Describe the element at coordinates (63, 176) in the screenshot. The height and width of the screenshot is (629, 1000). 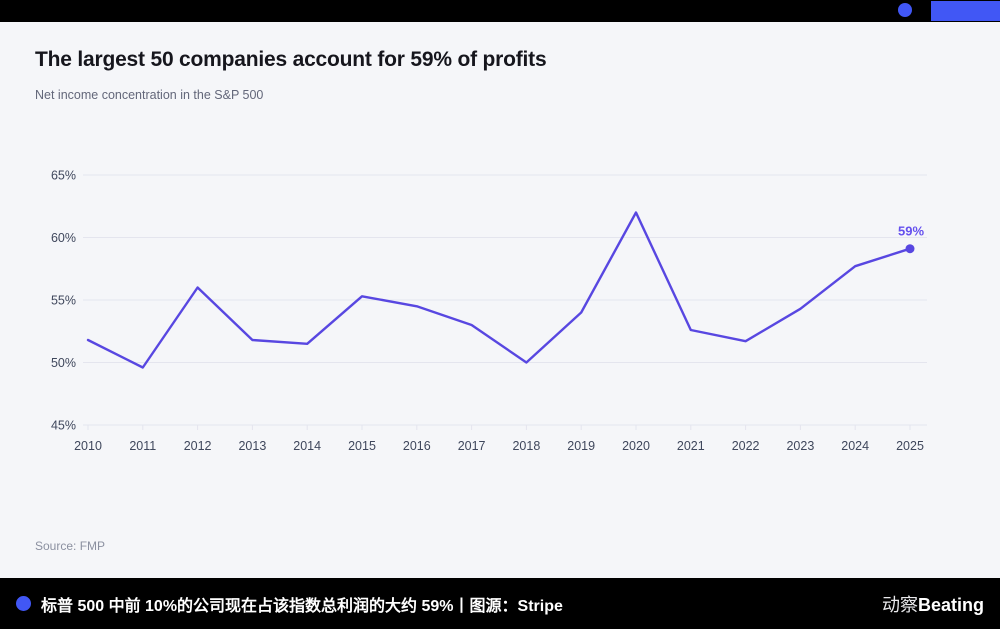
I see `svg-text: 65%` at that location.